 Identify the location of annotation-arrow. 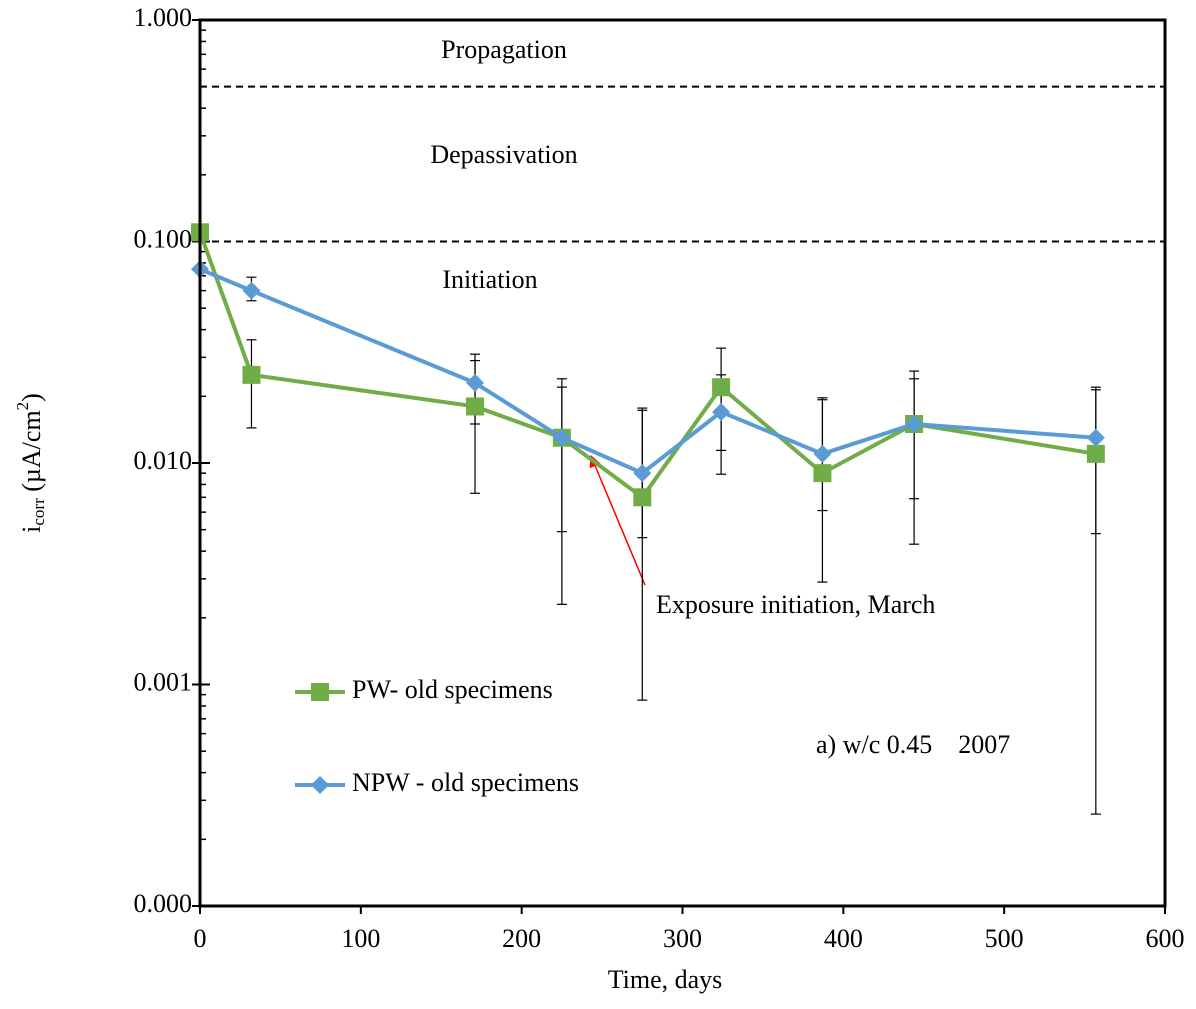
(617, 520).